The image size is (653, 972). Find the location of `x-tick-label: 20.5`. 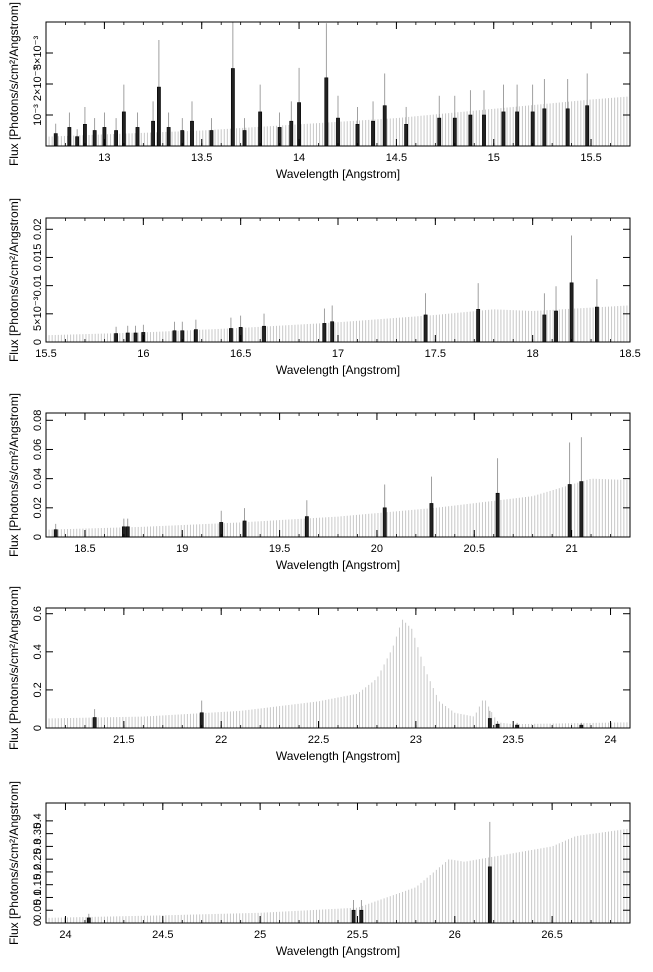

x-tick-label: 20.5 is located at coordinates (474, 549).